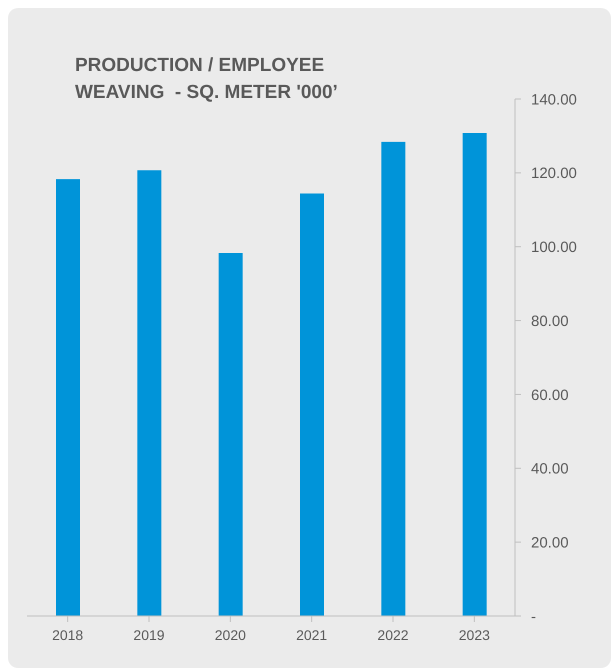  Describe the element at coordinates (533, 617) in the screenshot. I see `y-tick-label: -` at that location.